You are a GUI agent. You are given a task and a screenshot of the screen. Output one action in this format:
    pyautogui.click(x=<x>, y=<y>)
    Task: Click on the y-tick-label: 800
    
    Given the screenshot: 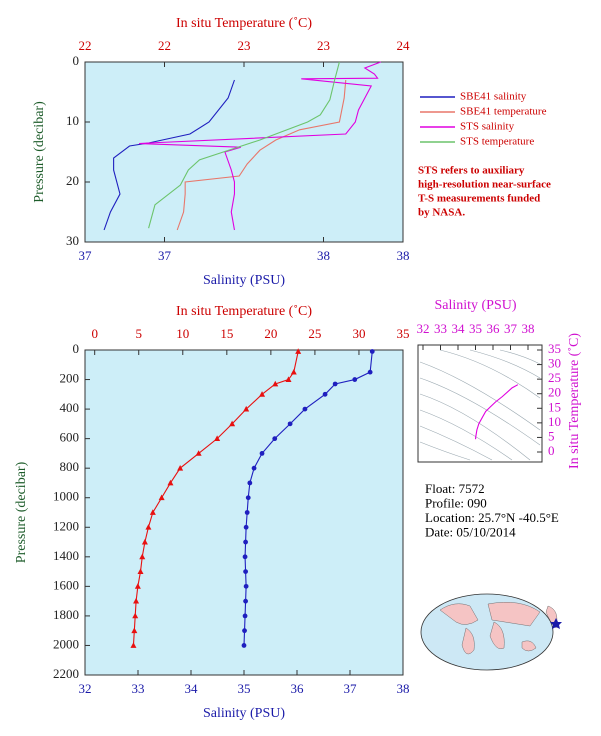 What is the action you would take?
    pyautogui.click(x=70, y=466)
    